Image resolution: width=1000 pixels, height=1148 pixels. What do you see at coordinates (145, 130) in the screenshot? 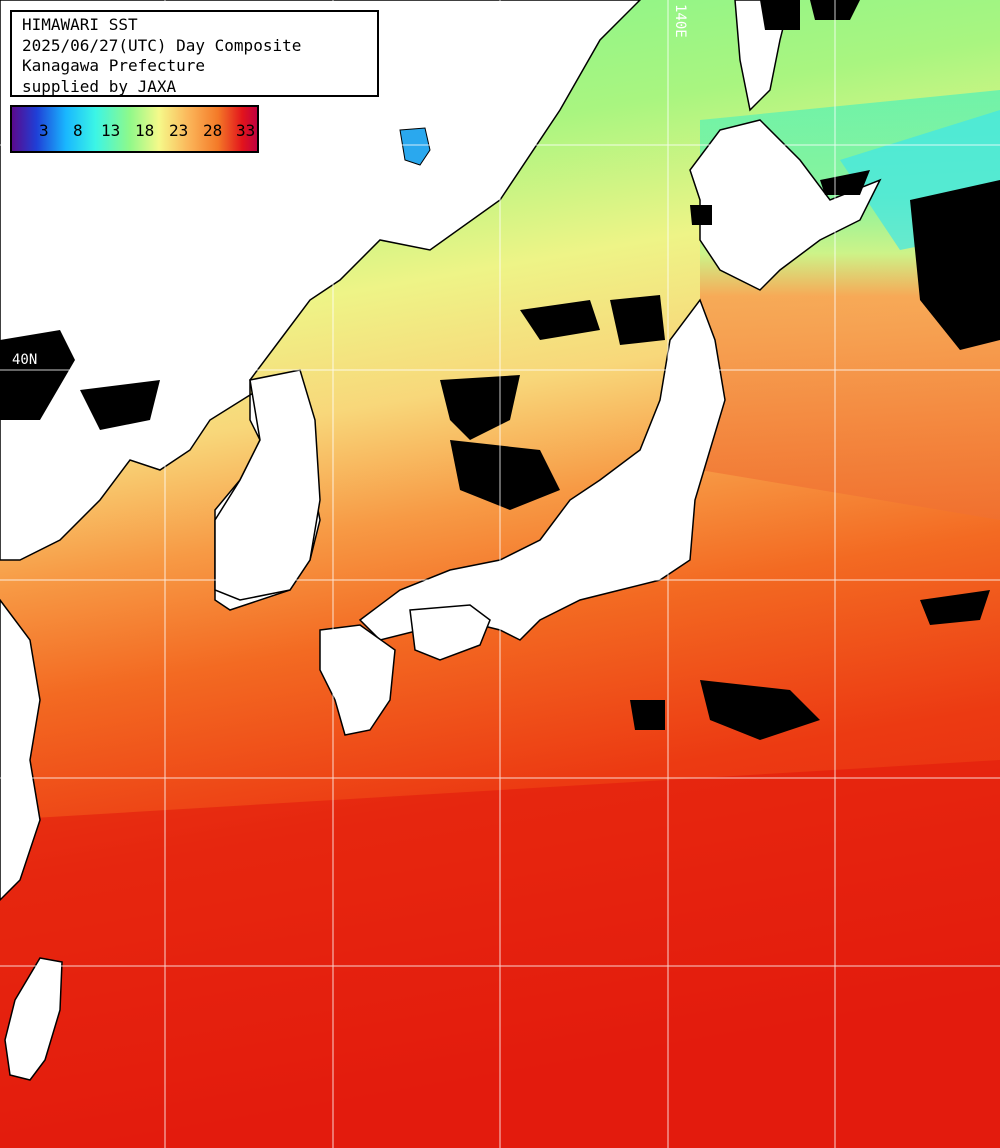
I see `legend-tick: 18` at bounding box center [145, 130].